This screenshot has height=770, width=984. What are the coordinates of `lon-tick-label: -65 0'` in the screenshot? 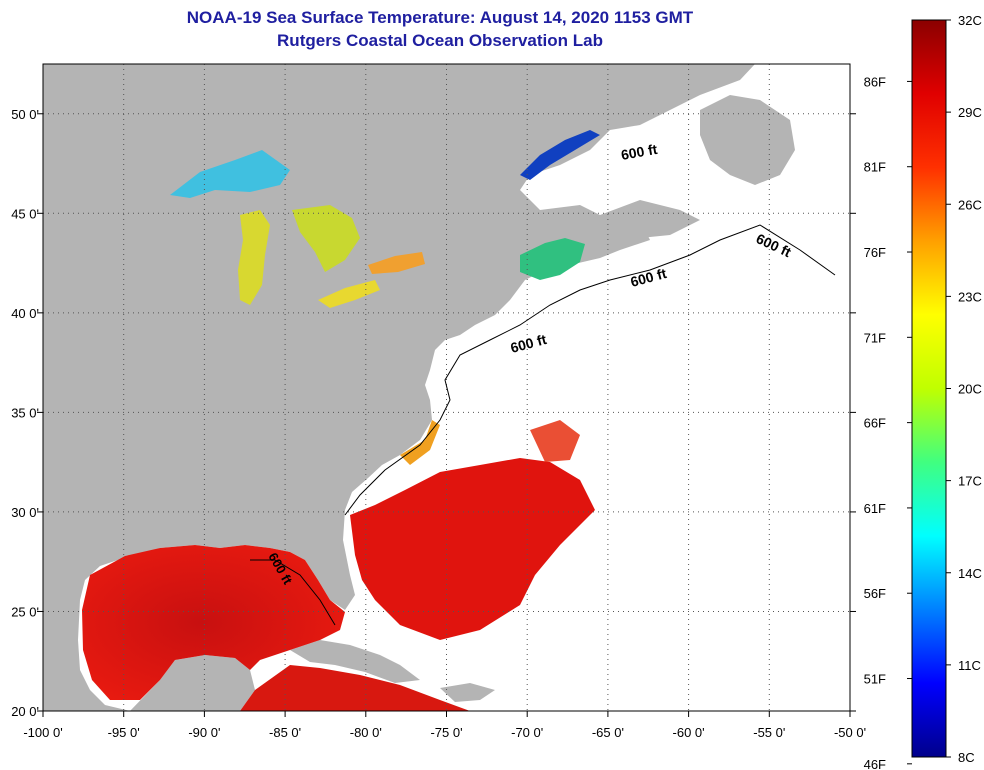 It's located at (608, 732).